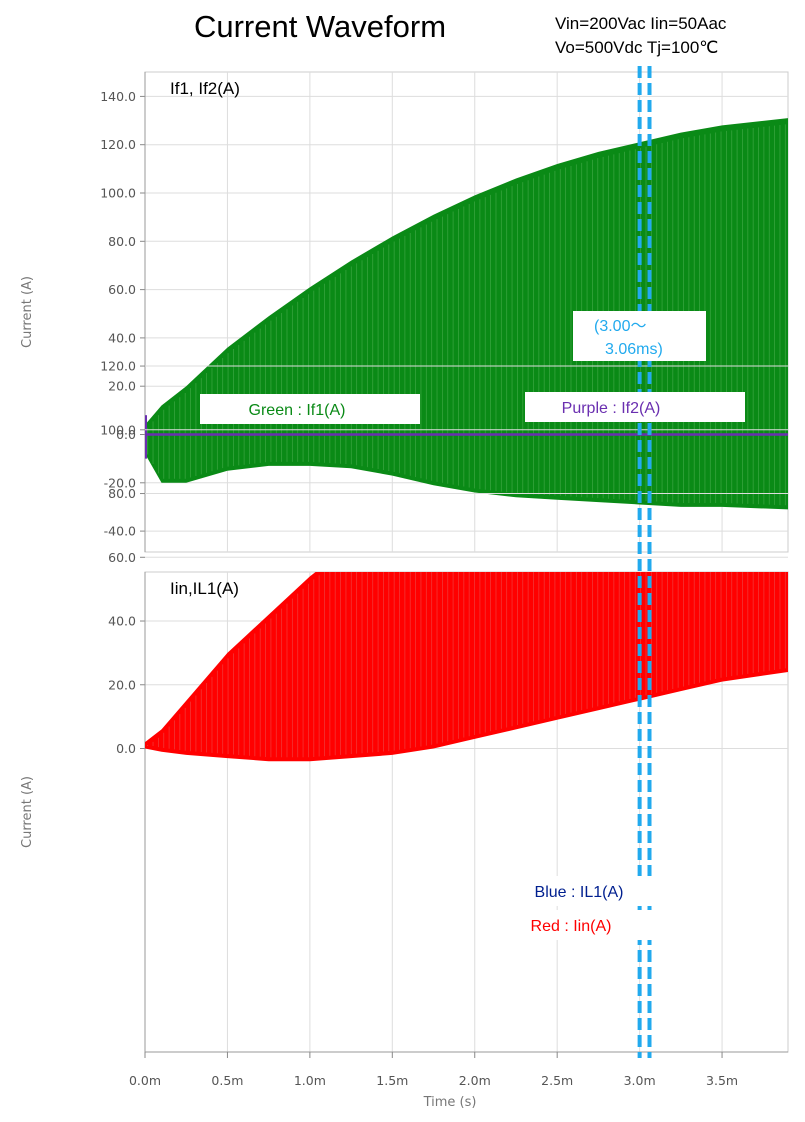 This screenshot has width=805, height=1122. Describe the element at coordinates (205, 88) in the screenshot. I see `panel-title: If1, If2(A)` at that location.